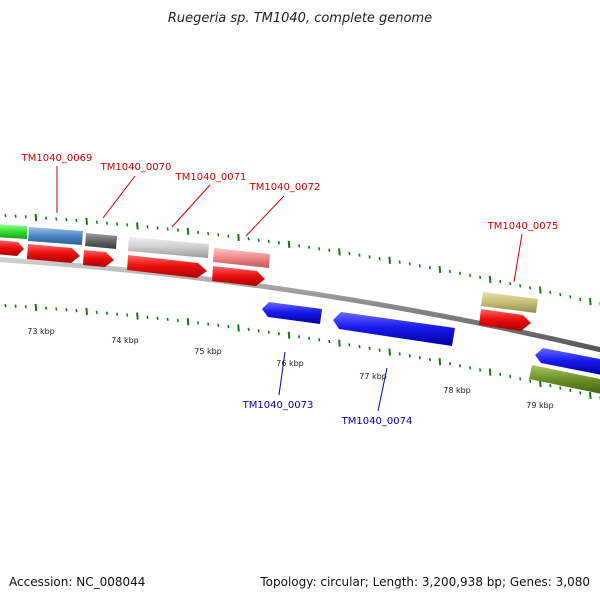 The width and height of the screenshot is (600, 600). Describe the element at coordinates (457, 390) in the screenshot. I see `scale-label-78kbp: 78 kbp` at that location.